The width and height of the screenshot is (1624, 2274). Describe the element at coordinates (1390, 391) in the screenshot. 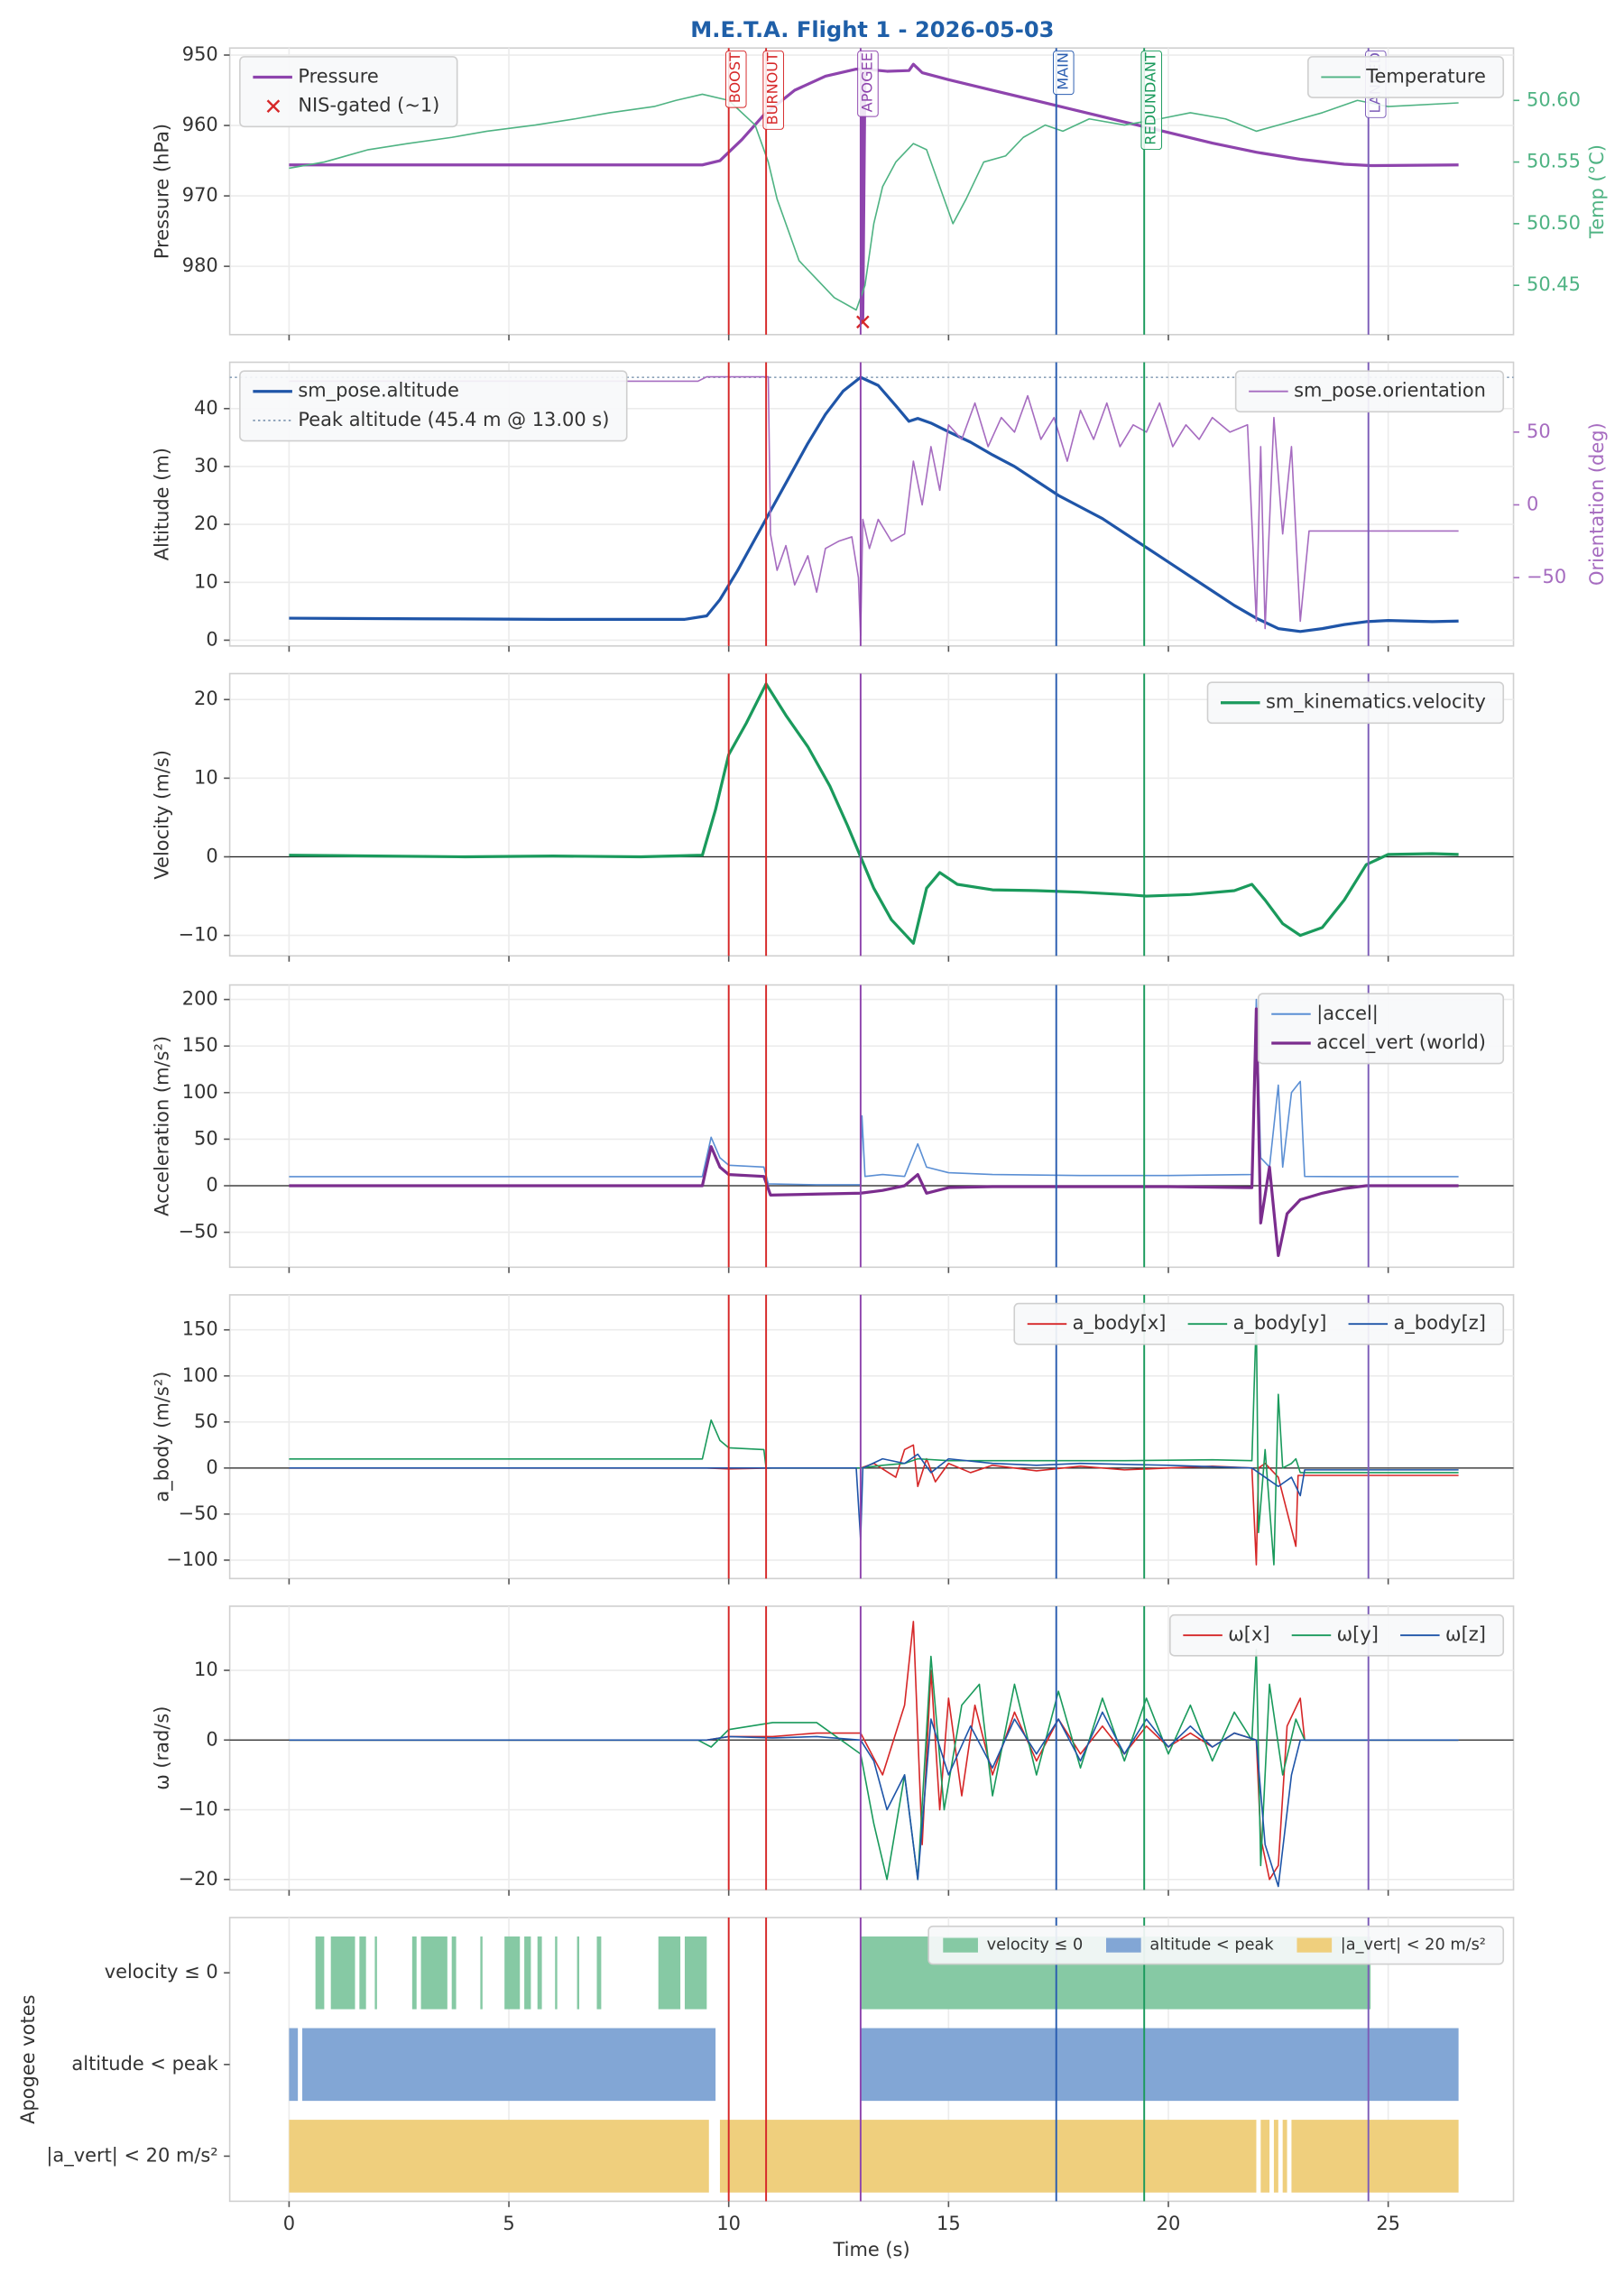

I see `legend-label: sm_pose.orientation` at that location.